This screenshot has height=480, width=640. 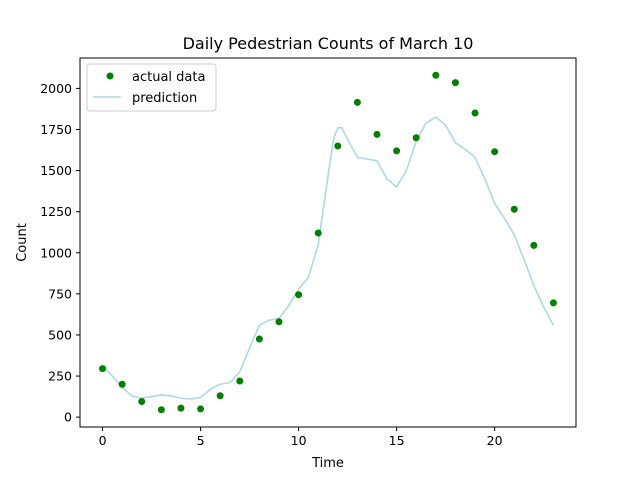 I want to click on y-tick-label: 0, so click(x=68, y=417).